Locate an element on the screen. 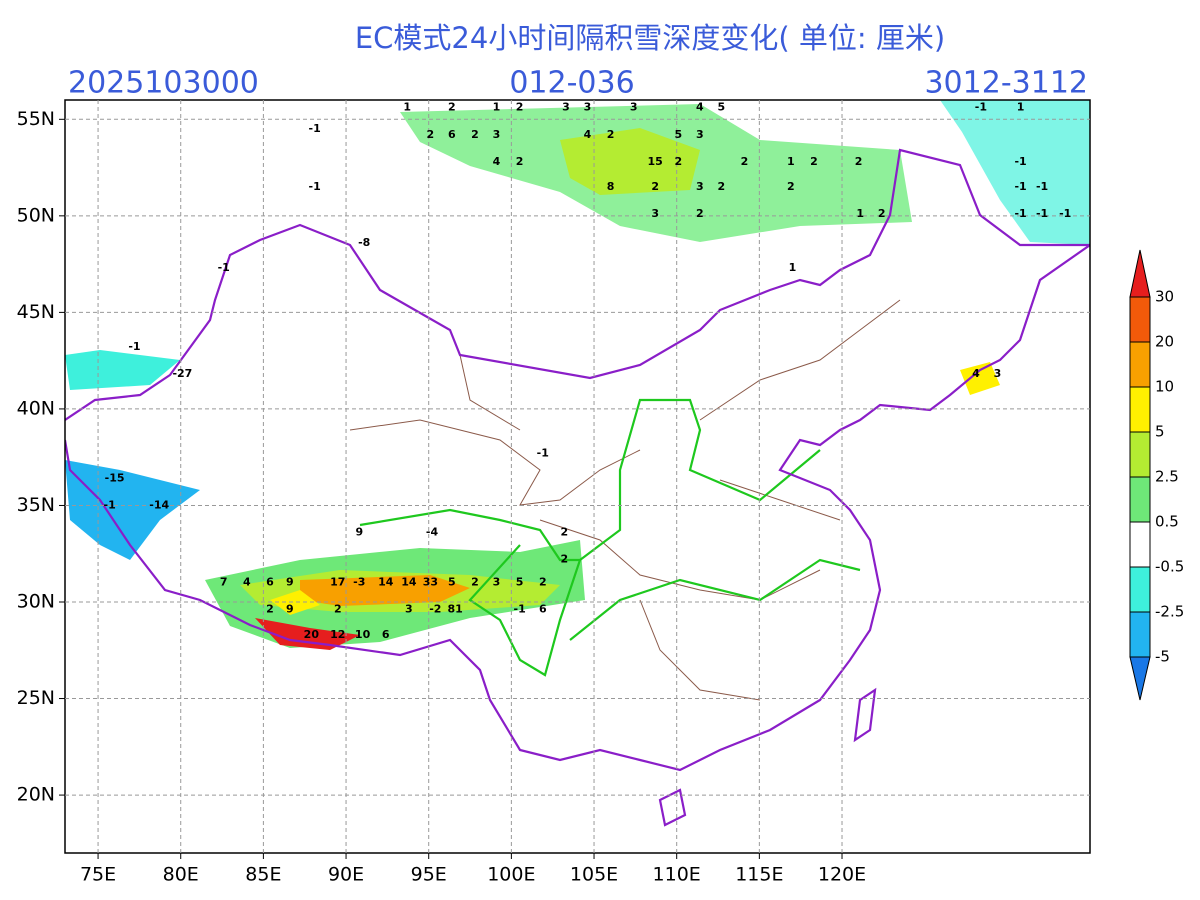  value-label: 8 is located at coordinates (611, 186).